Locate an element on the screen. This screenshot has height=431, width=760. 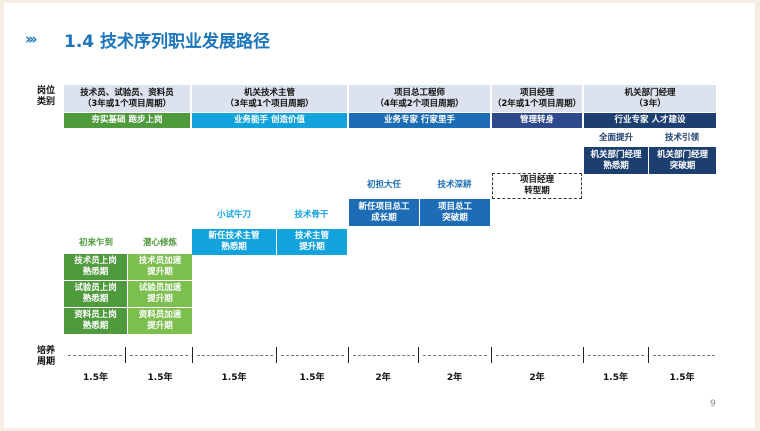
stage-label-practice: 潜心修炼 is located at coordinates (159, 243).